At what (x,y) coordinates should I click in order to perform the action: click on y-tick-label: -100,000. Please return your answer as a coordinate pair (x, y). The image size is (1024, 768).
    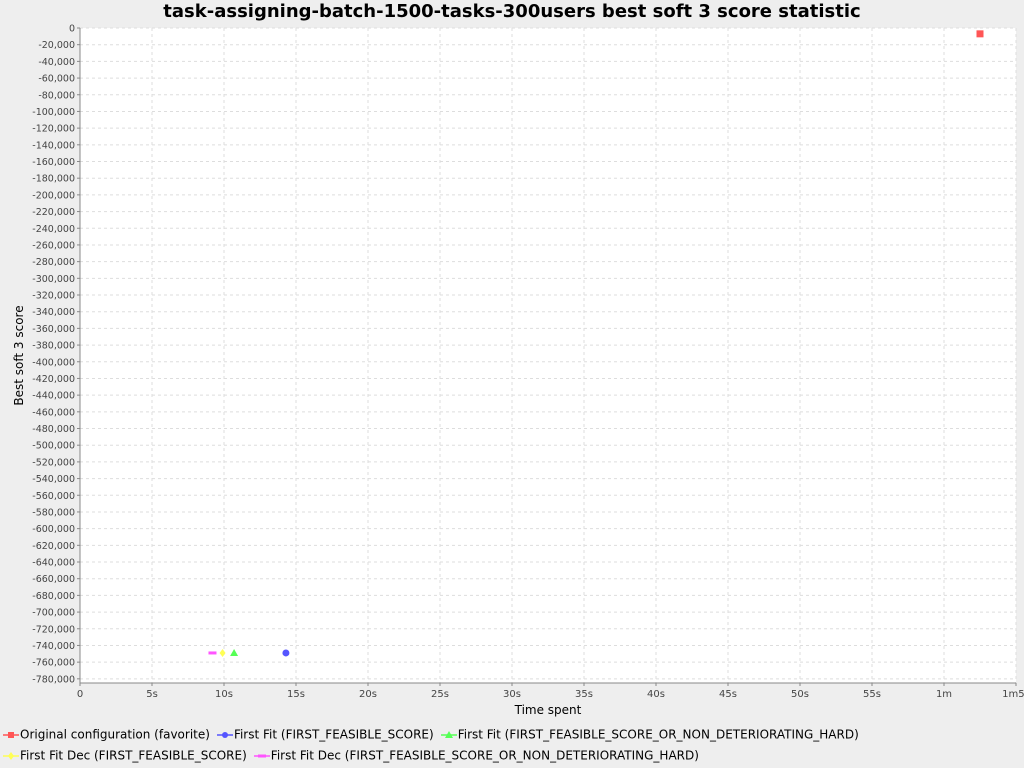
    Looking at the image, I should click on (53, 112).